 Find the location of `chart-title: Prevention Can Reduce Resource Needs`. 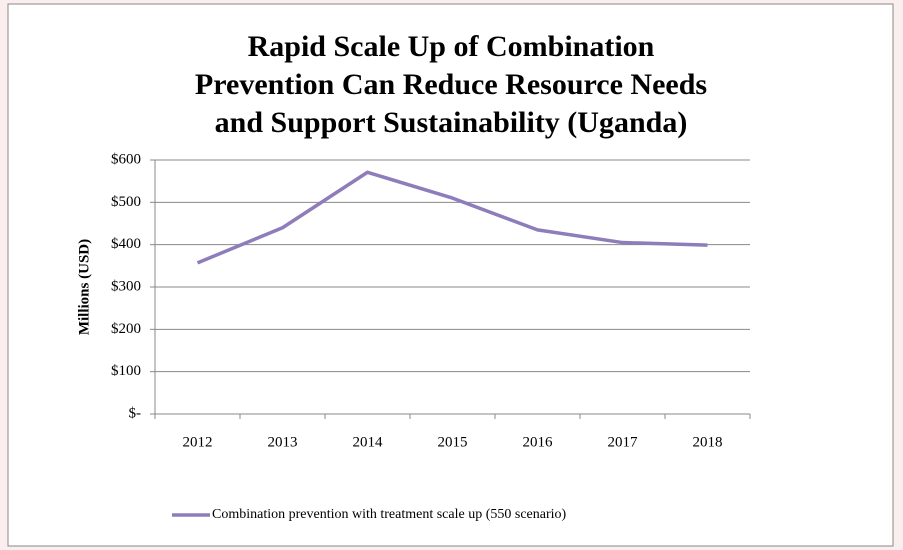

chart-title: Prevention Can Reduce Resource Needs is located at coordinates (451, 84).